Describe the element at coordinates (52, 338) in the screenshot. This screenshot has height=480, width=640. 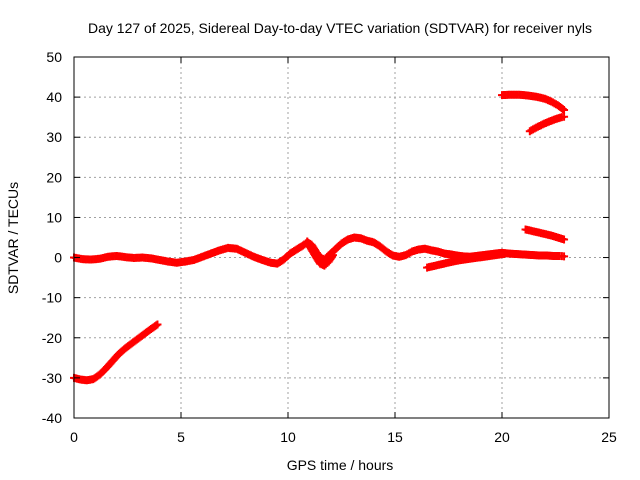
I see `y-tick-label: -20` at that location.